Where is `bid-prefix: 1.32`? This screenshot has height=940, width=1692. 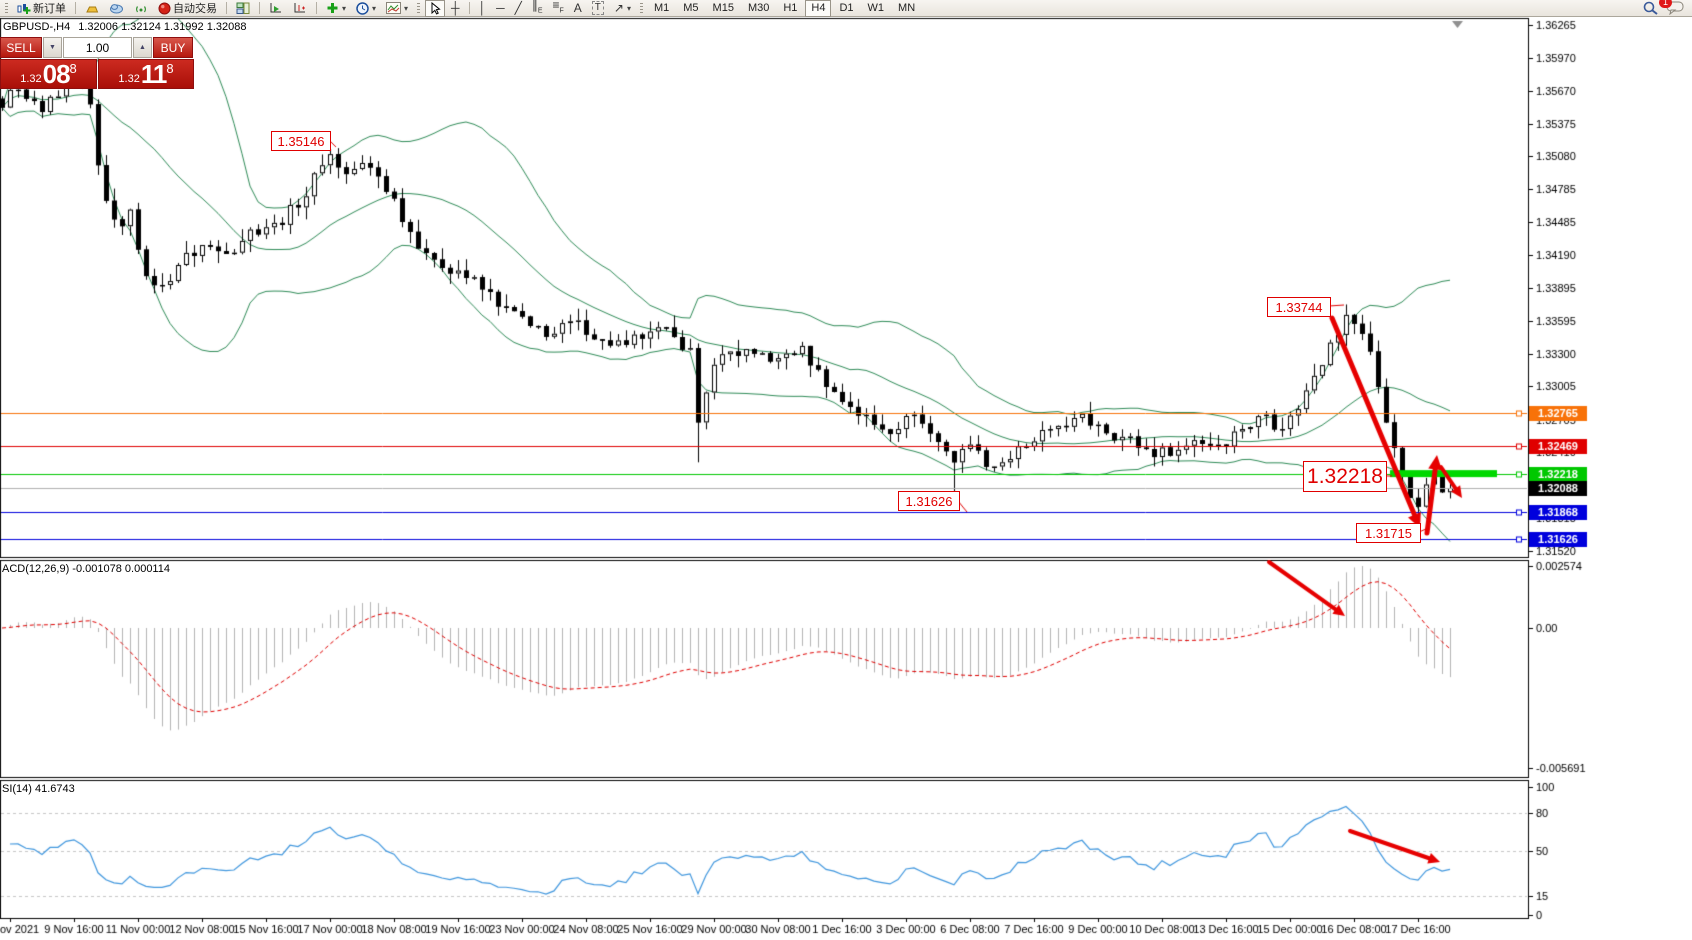 bid-prefix: 1.32 is located at coordinates (31, 79).